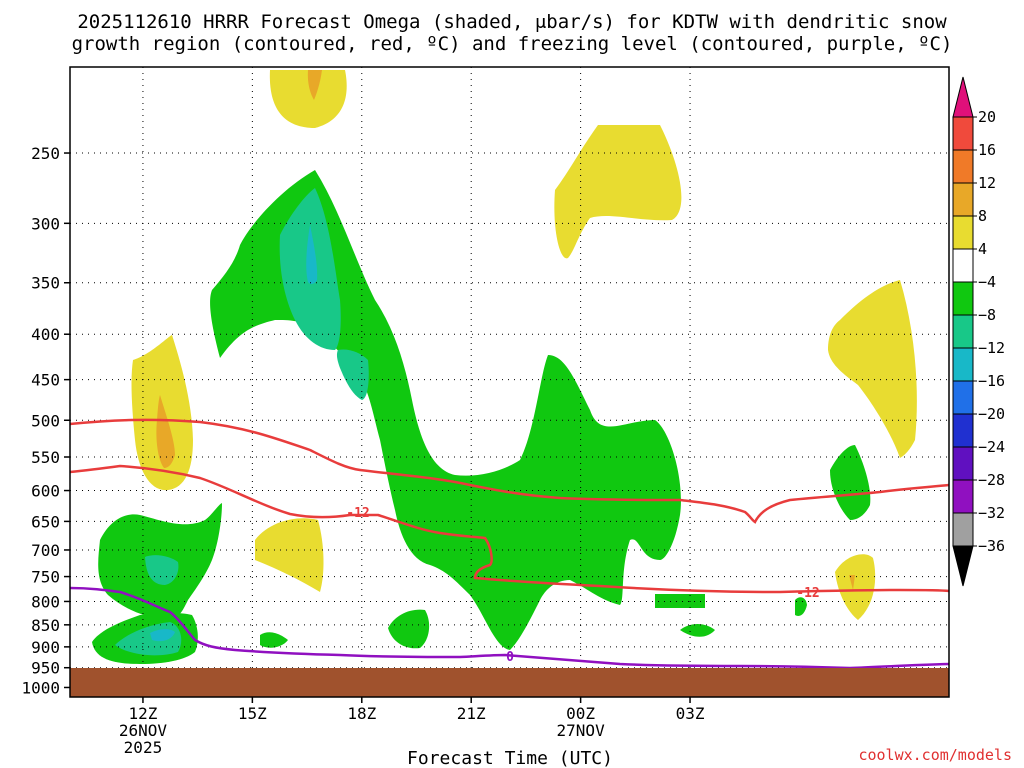  Describe the element at coordinates (680, 601) in the screenshot. I see `omega-area-green-22z-rect` at that location.